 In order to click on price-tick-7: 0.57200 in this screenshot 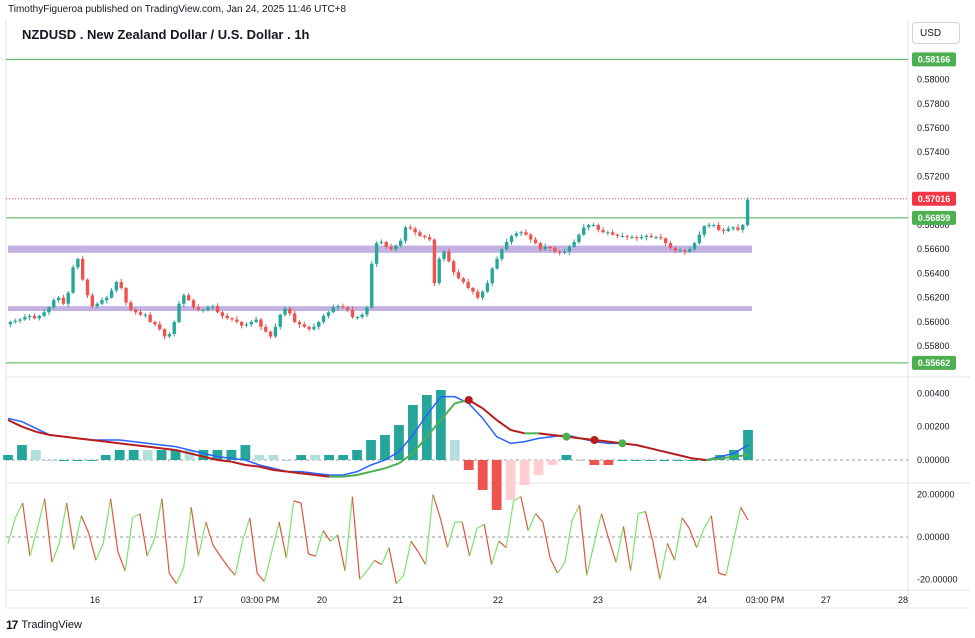, I will do `click(933, 176)`.